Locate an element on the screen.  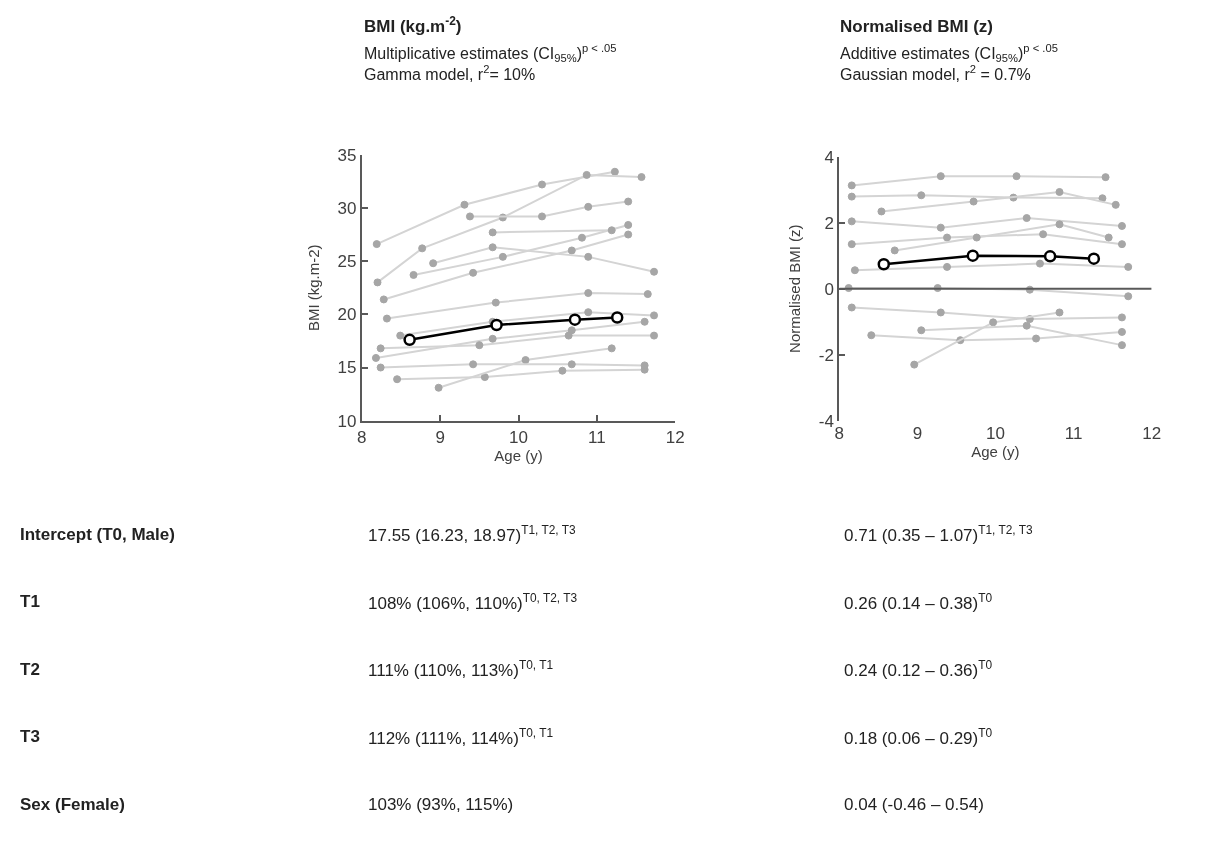
text: 111% (110%, 113%)$^{T0, T1}$ is located at coordinates (461, 669).